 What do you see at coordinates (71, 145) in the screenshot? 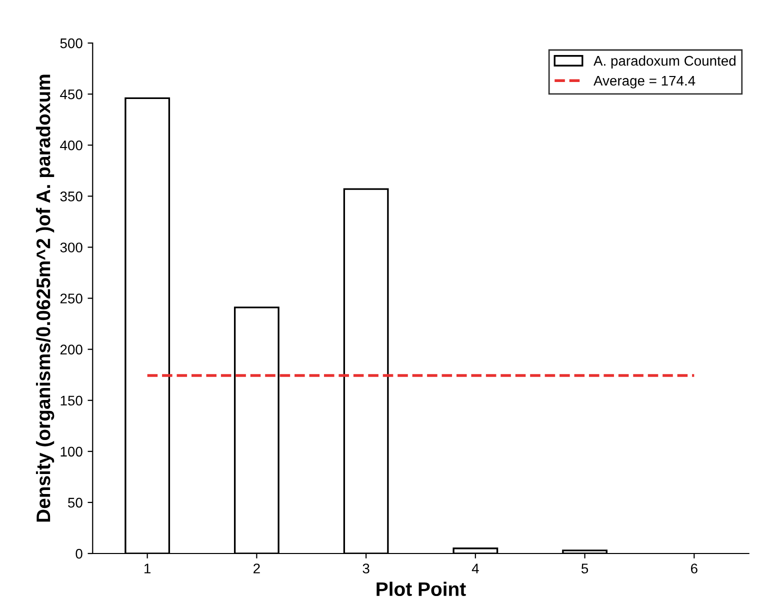
I see `y-tick-label: 400` at bounding box center [71, 145].